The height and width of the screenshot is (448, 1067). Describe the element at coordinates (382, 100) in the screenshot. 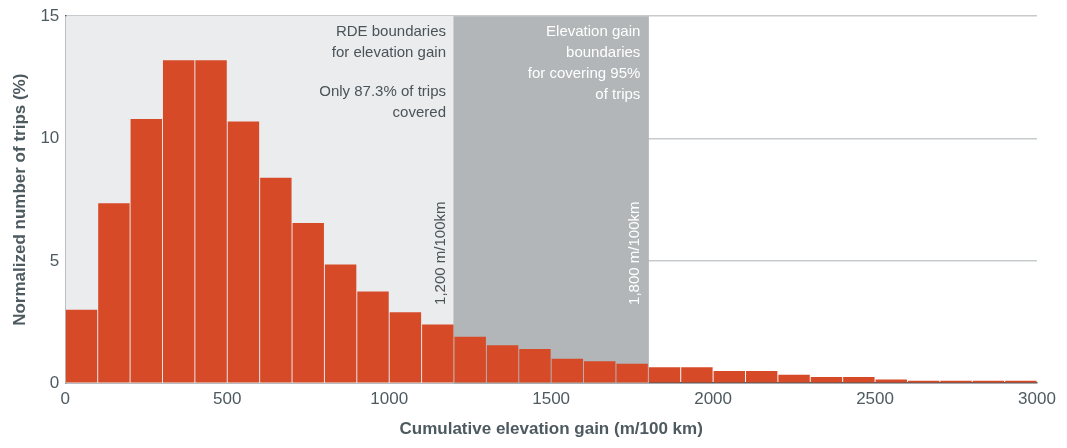

I see `annotation: Only 87.3% of trips covered` at that location.